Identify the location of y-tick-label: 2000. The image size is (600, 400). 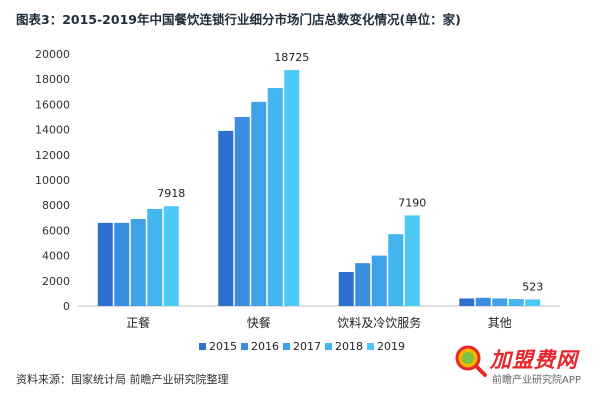
(56, 281).